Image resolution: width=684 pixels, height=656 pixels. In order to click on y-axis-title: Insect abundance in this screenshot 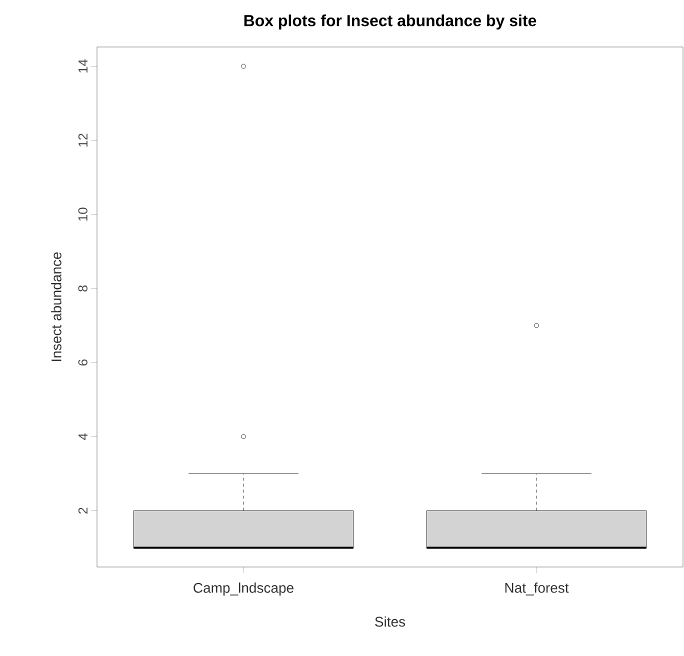, I will do `click(56, 306)`.